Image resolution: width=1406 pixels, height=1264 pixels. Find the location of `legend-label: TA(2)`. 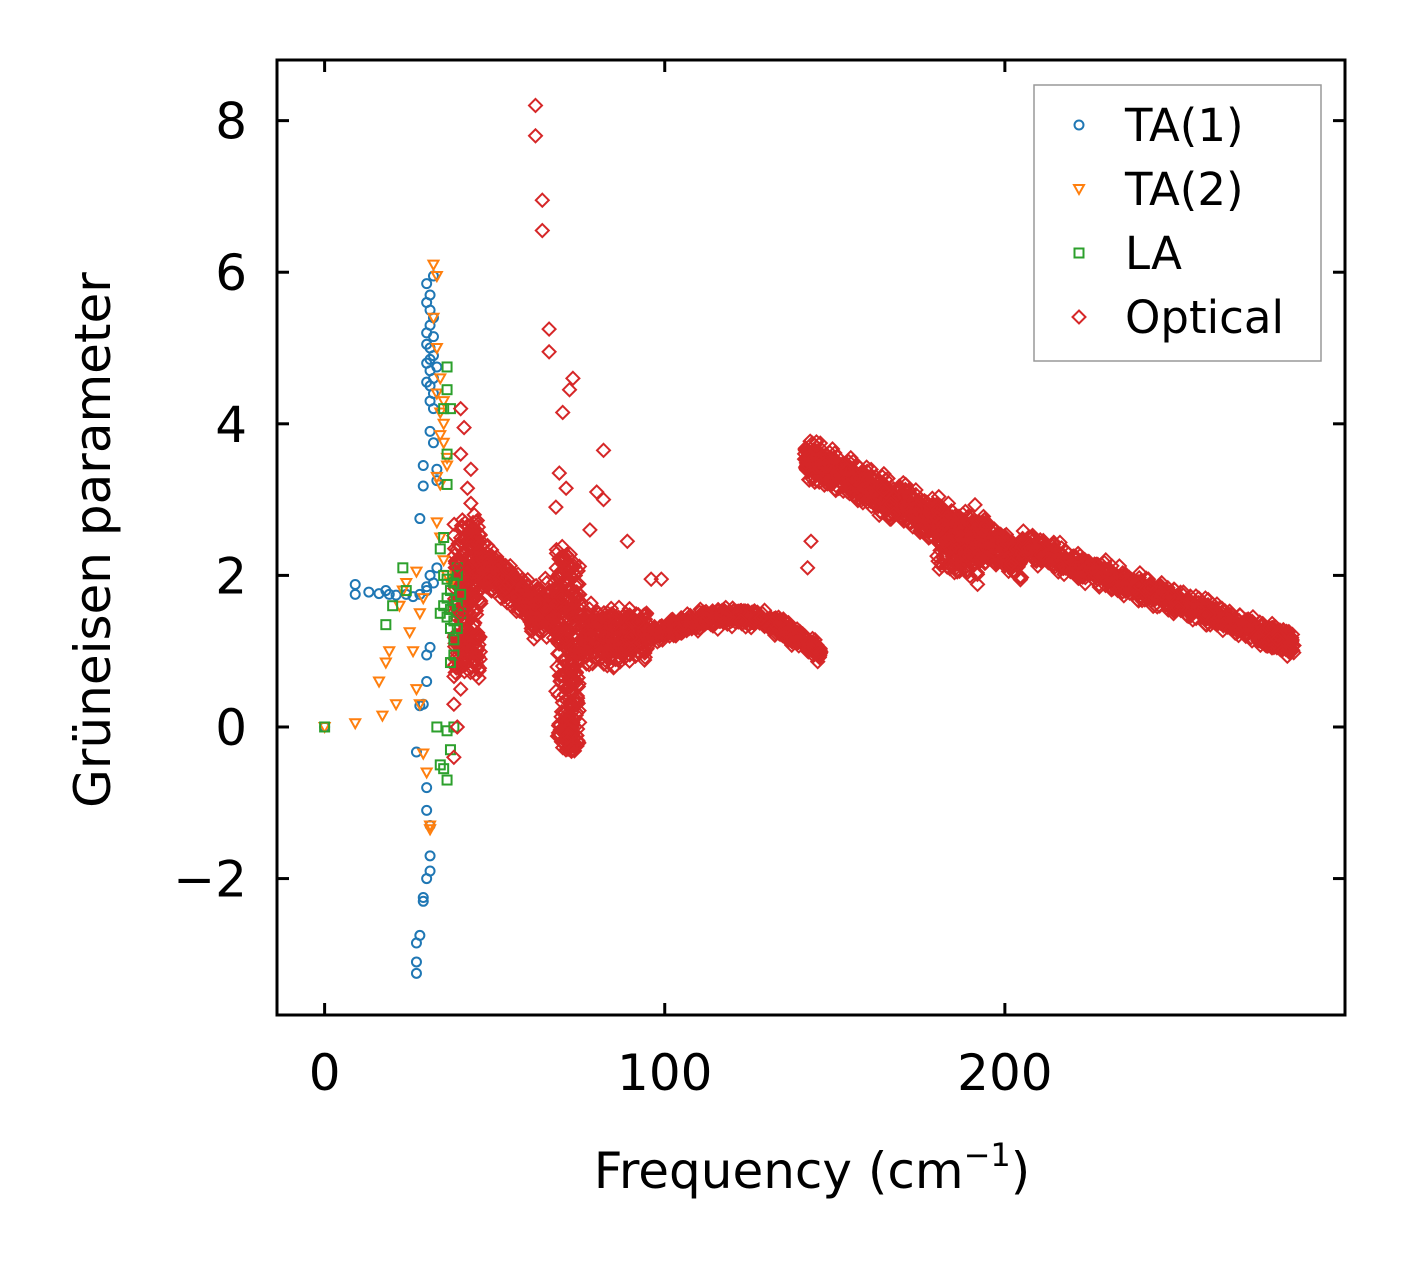

legend-label: TA(2) is located at coordinates (1184, 189).